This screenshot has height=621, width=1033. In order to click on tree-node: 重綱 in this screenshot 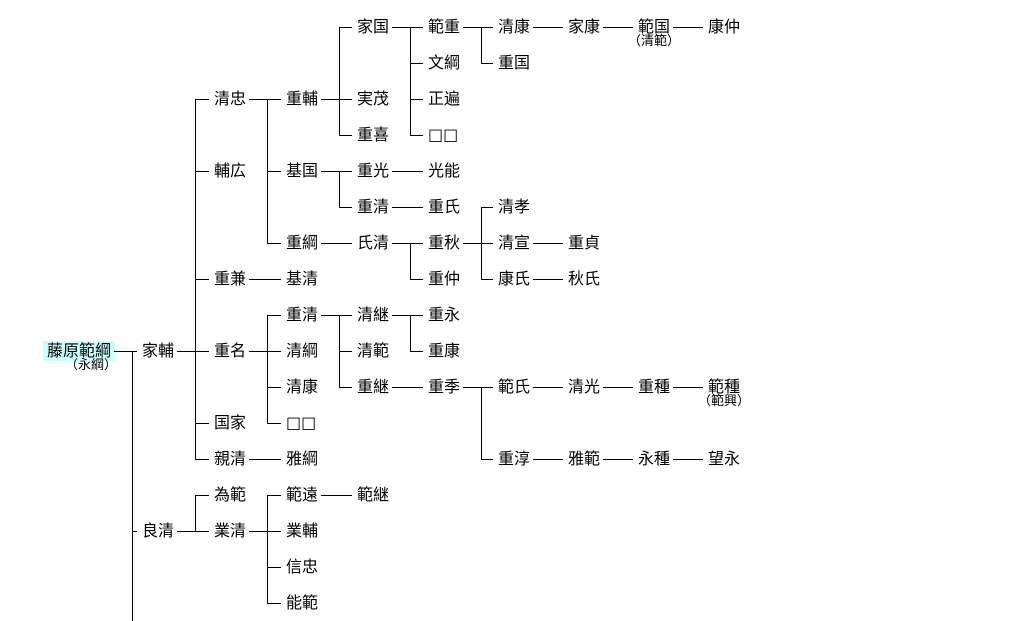, I will do `click(302, 242)`.